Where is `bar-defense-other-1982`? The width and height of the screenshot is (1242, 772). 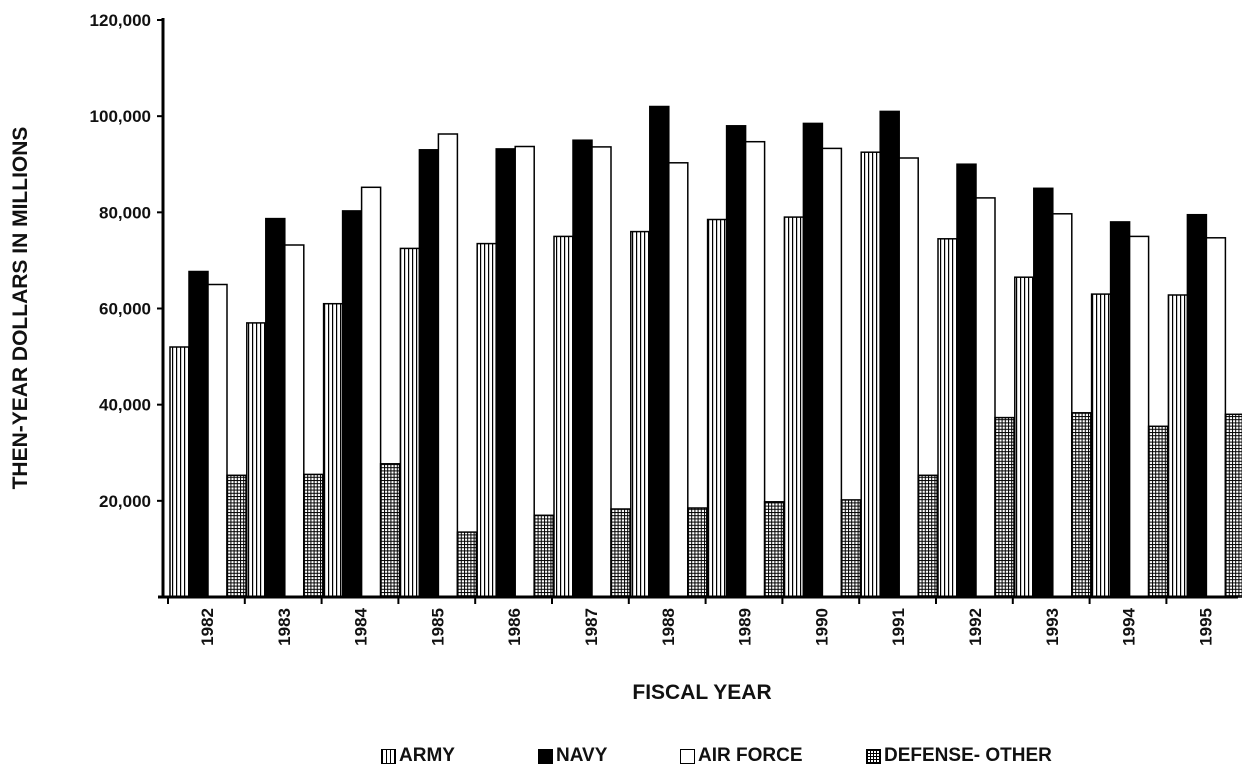 bar-defense-other-1982 is located at coordinates (236, 536).